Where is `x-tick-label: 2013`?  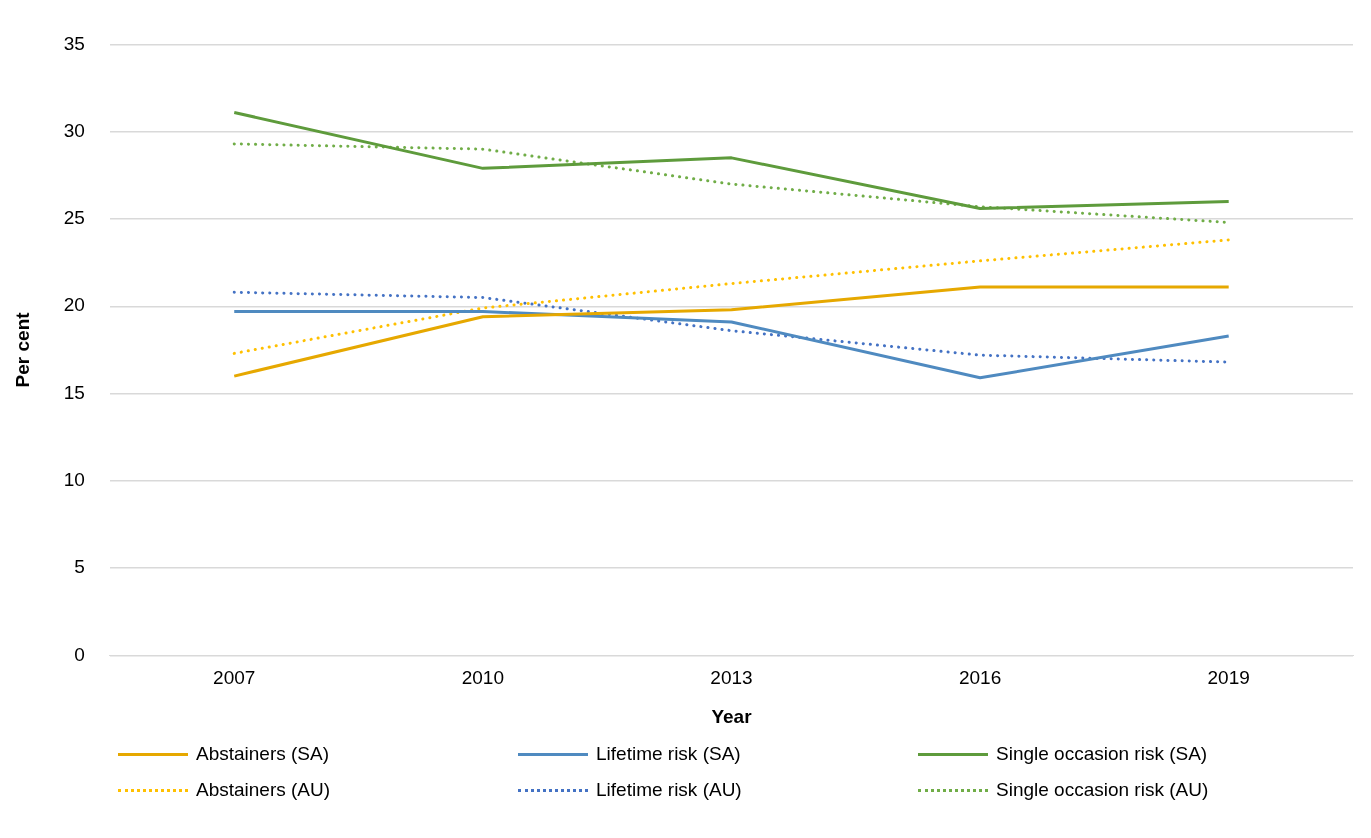 x-tick-label: 2013 is located at coordinates (731, 678).